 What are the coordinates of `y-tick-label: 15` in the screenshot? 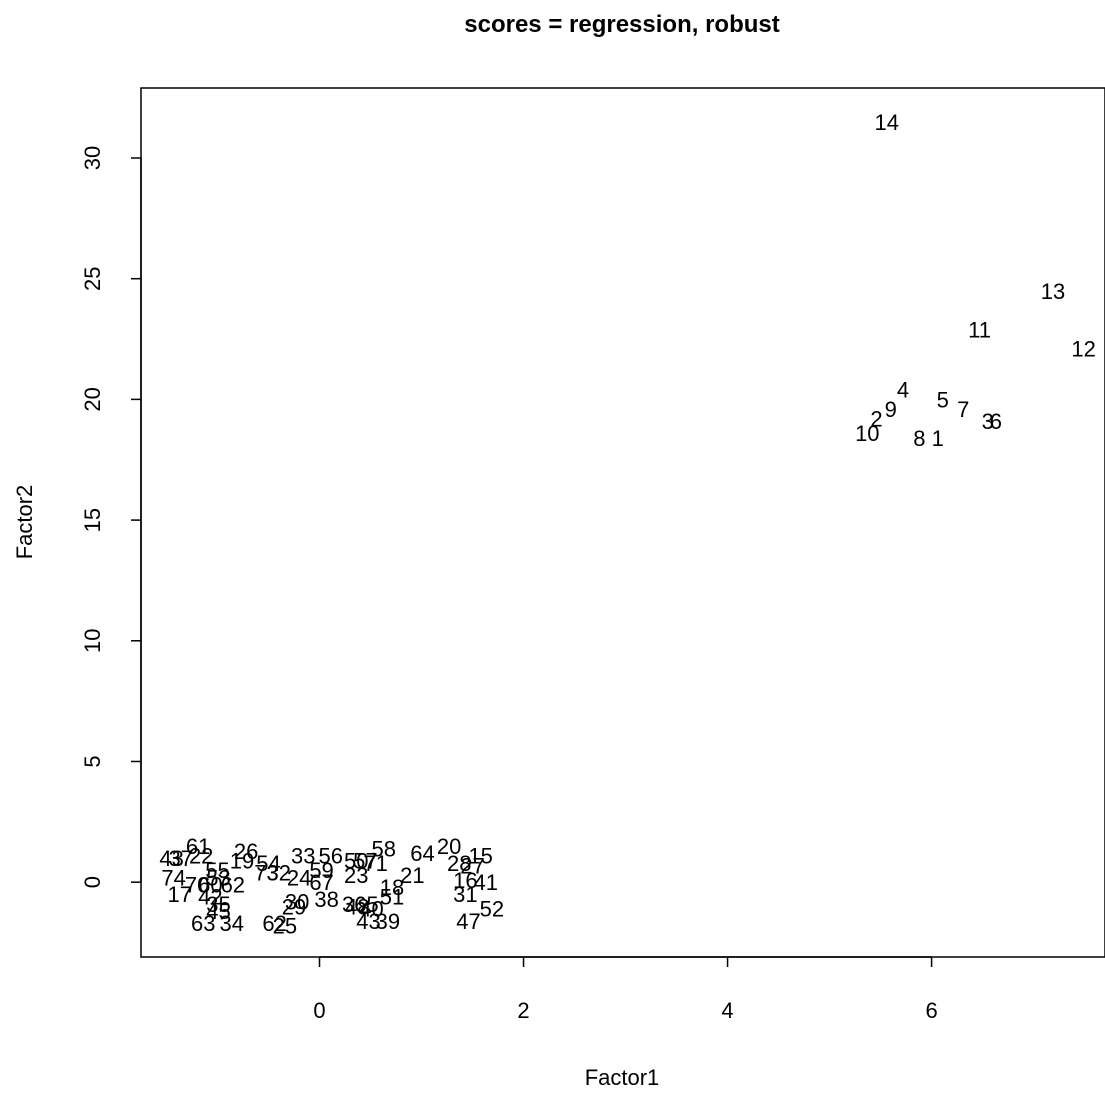 It's located at (92, 520).